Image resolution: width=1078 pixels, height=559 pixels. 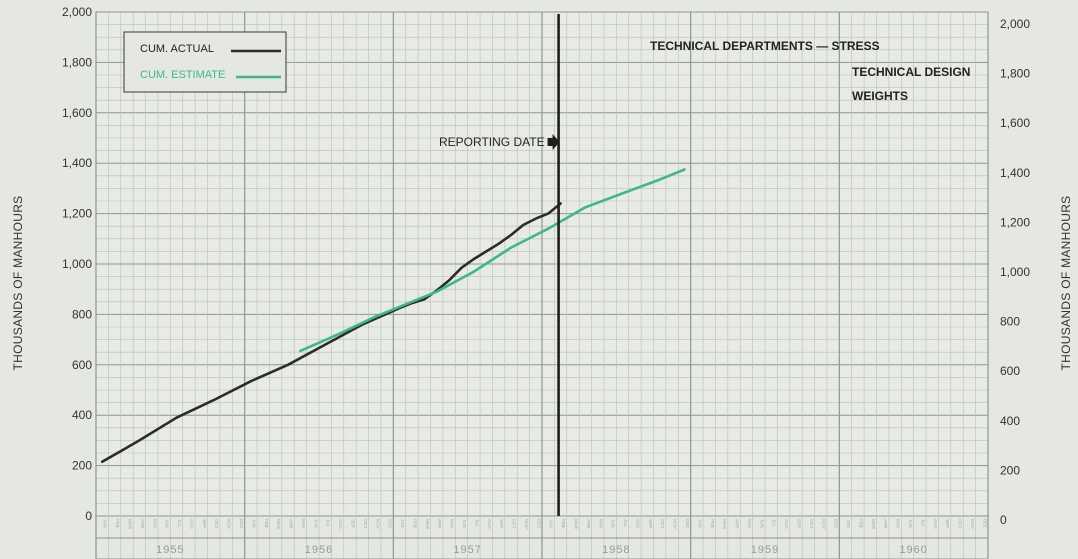 I want to click on y-tick-left-label: 600, so click(x=82, y=365).